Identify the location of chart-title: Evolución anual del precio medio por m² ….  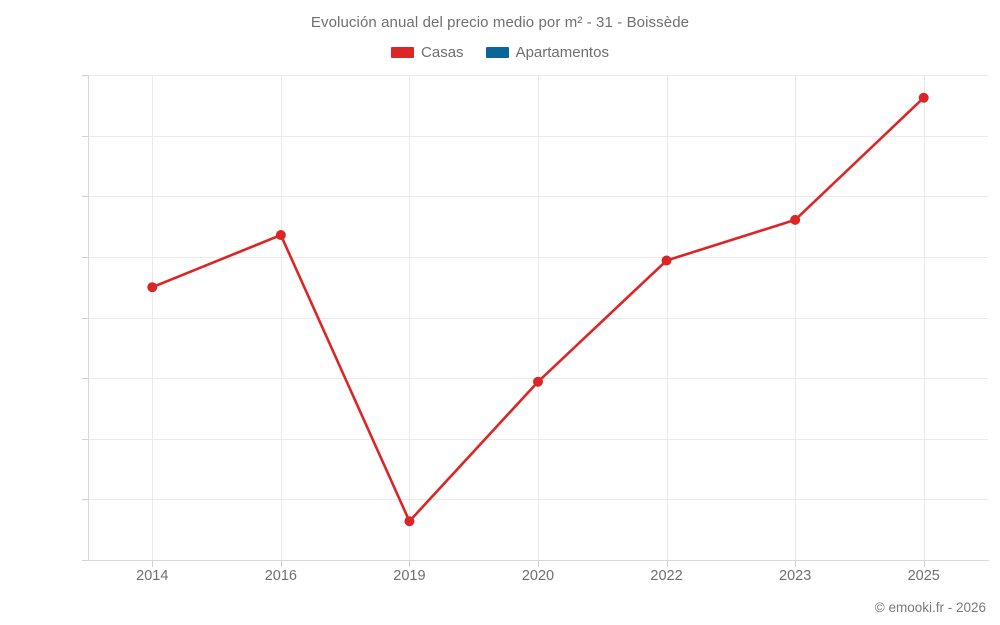
(500, 22).